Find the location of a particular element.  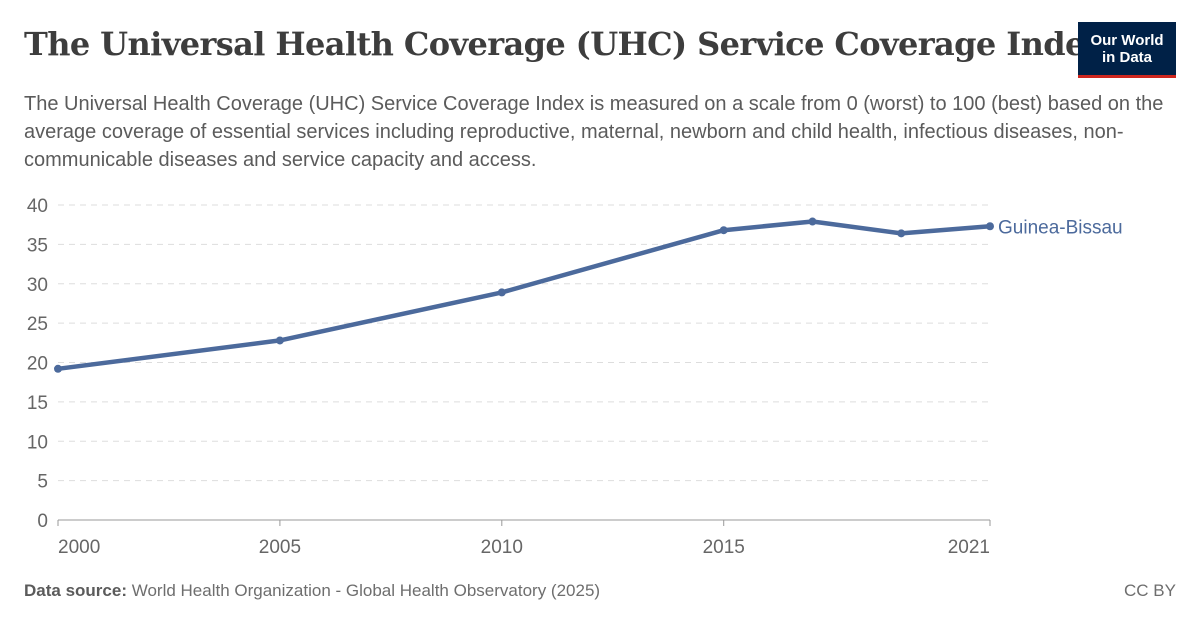

y-tick-label: 20 is located at coordinates (37, 364).